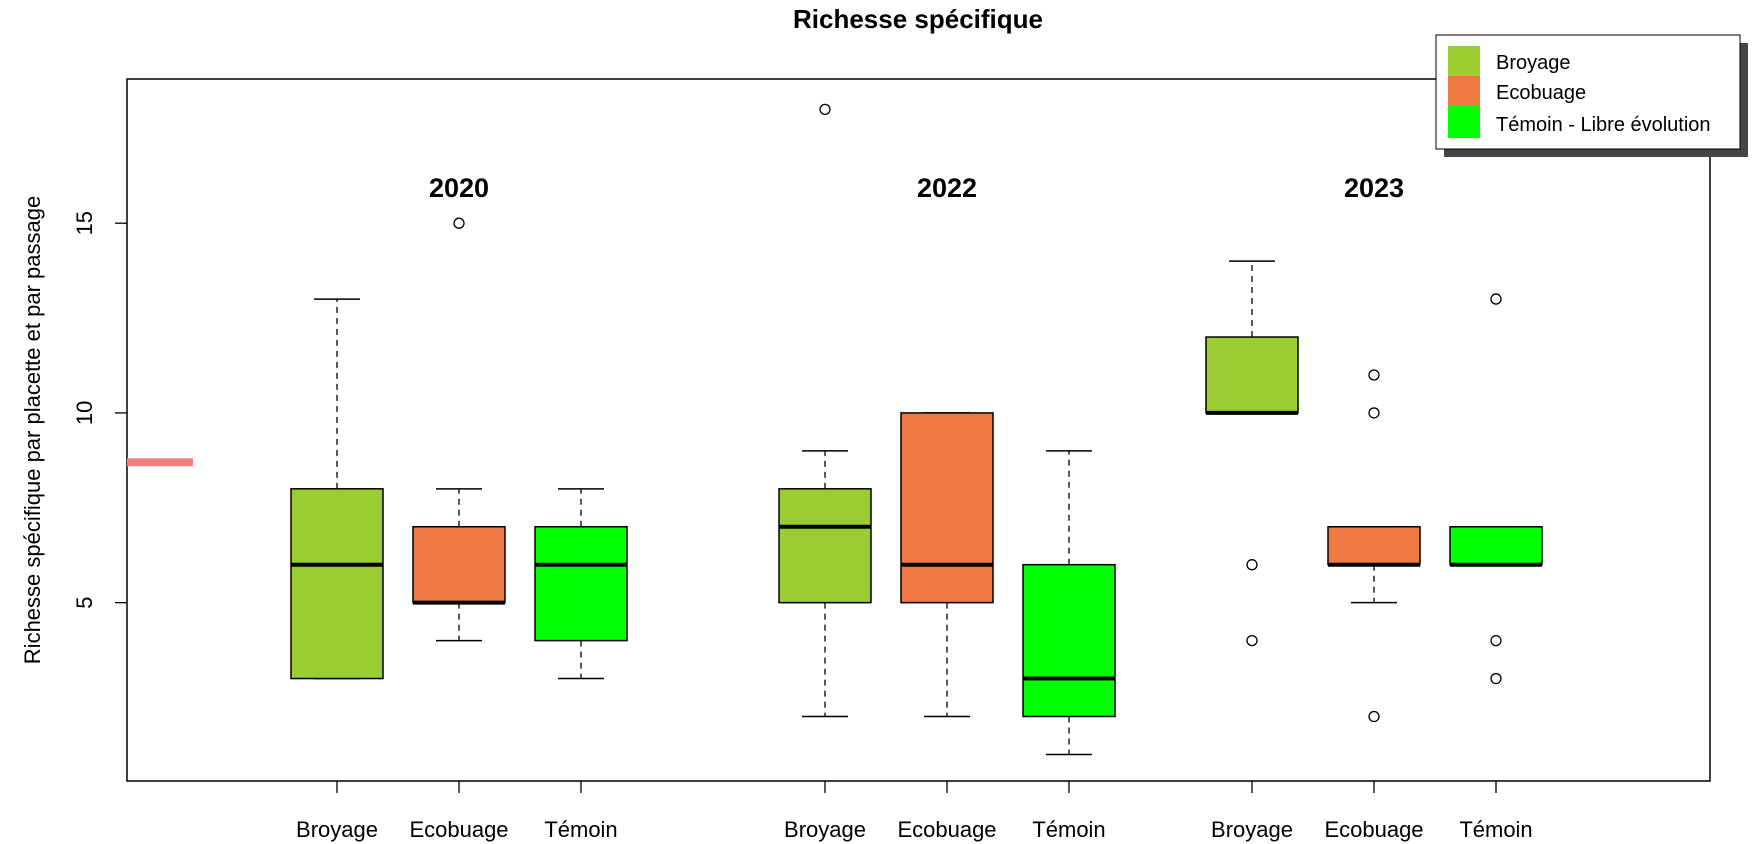  Describe the element at coordinates (459, 188) in the screenshot. I see `year-label-2020: 2020` at that location.